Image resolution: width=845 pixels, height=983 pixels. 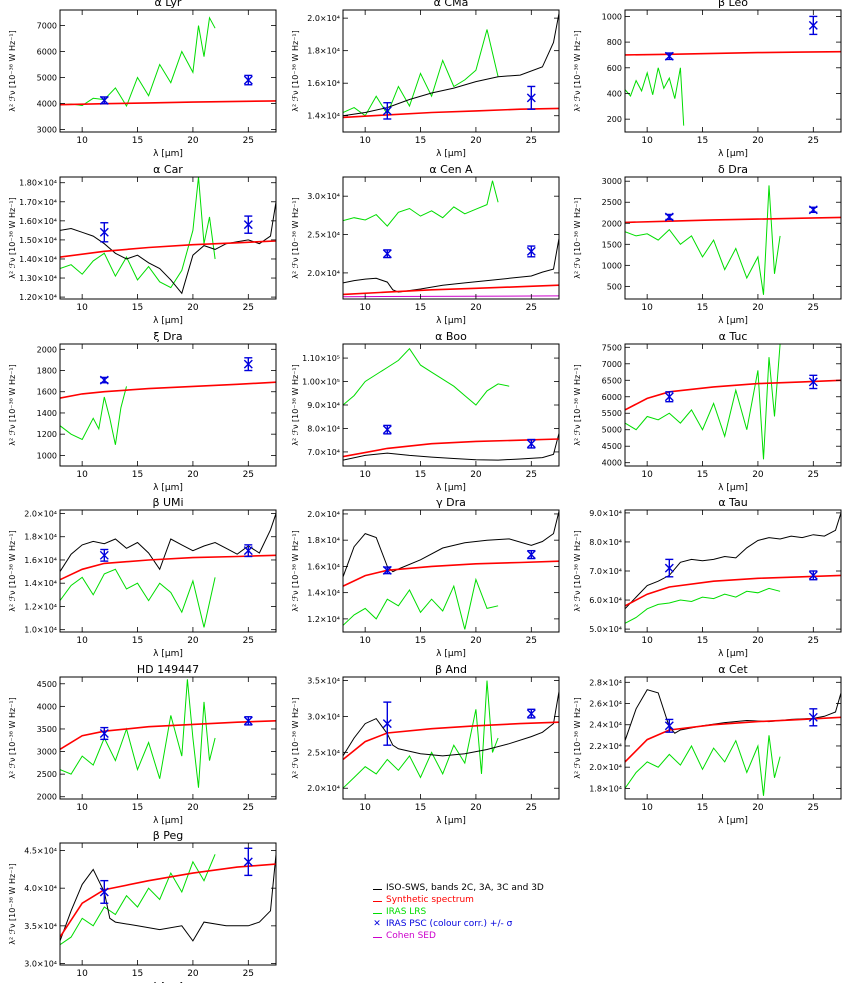 I want to click on y-tick-label: 4.0×10⁴, so click(x=40, y=888).